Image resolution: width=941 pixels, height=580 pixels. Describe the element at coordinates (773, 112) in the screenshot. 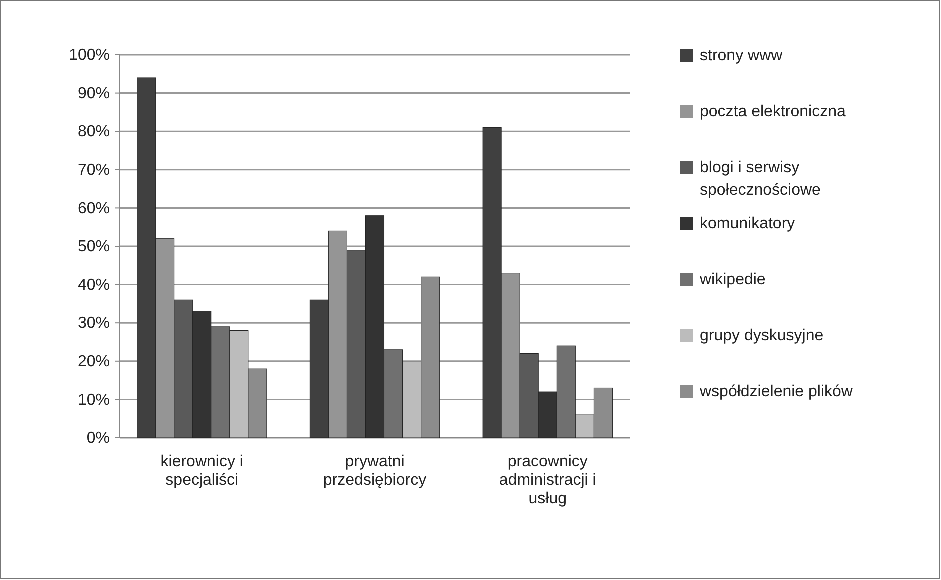

I see `legend-label: poczta elektroniczna` at that location.